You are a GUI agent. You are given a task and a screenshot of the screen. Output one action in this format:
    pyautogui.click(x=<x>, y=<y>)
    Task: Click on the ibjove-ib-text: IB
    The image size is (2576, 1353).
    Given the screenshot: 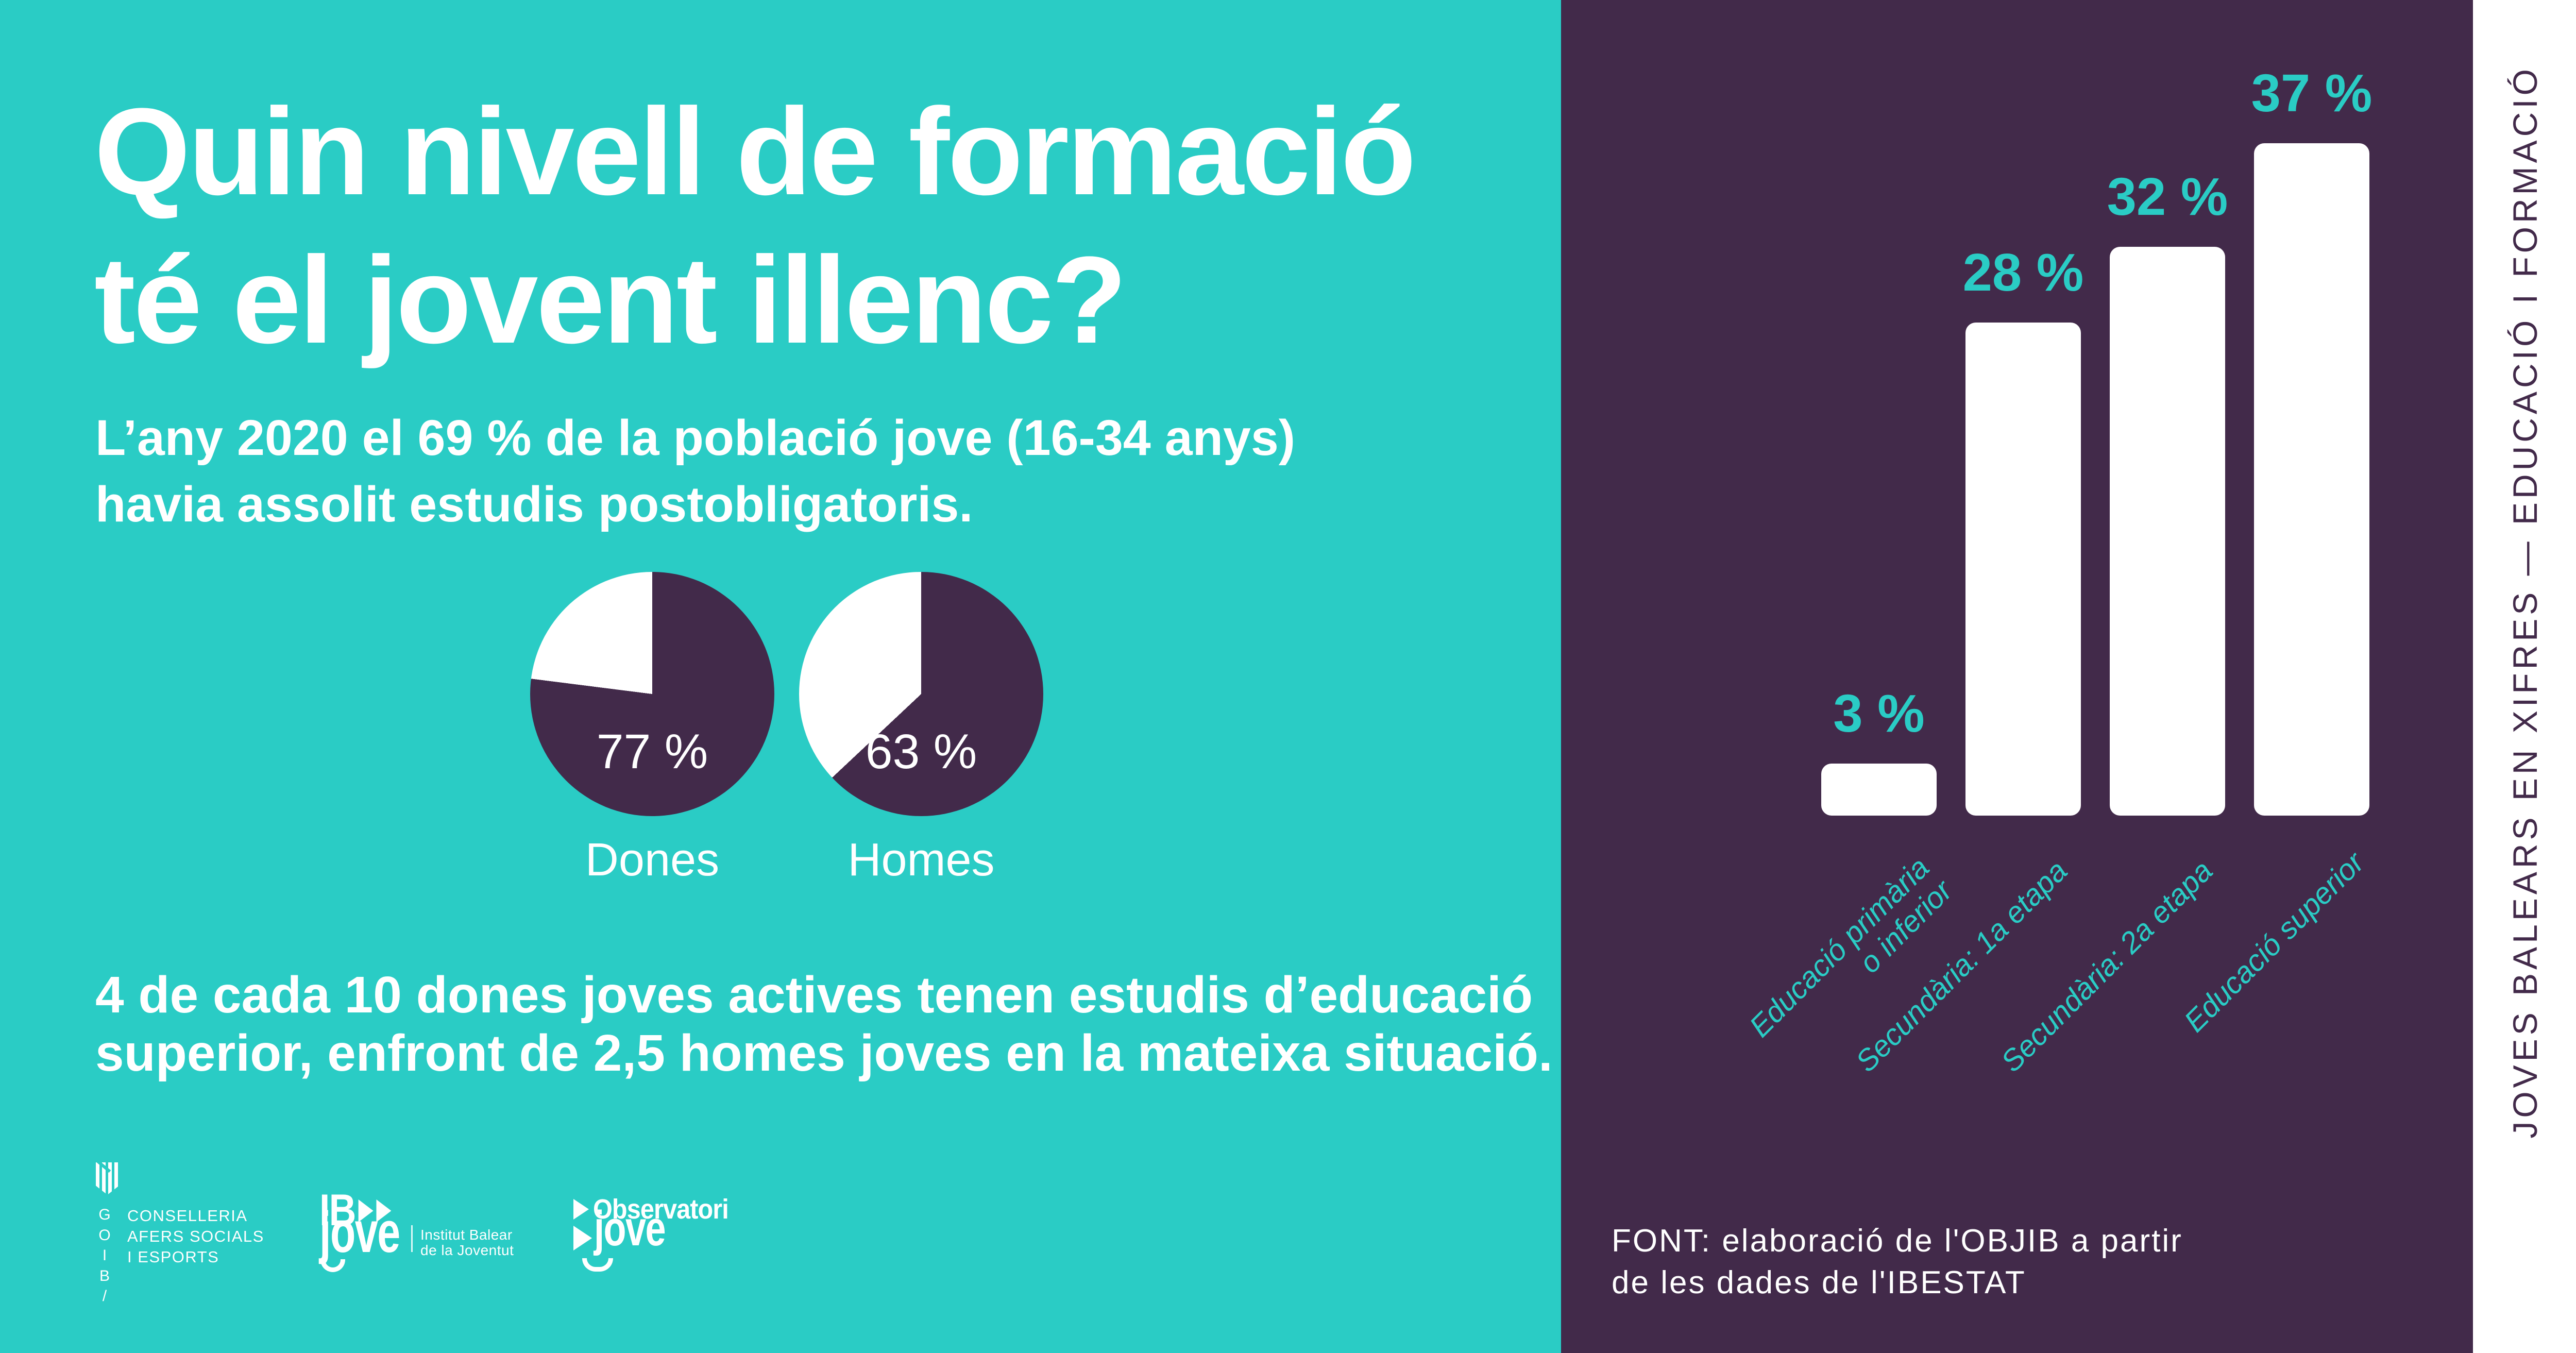 What is the action you would take?
    pyautogui.click(x=337, y=1210)
    